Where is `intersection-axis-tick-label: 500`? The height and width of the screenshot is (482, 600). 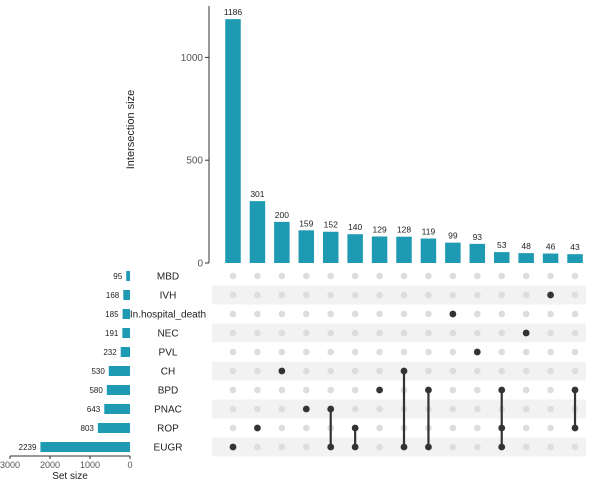
intersection-axis-tick-label: 500 is located at coordinates (194, 161).